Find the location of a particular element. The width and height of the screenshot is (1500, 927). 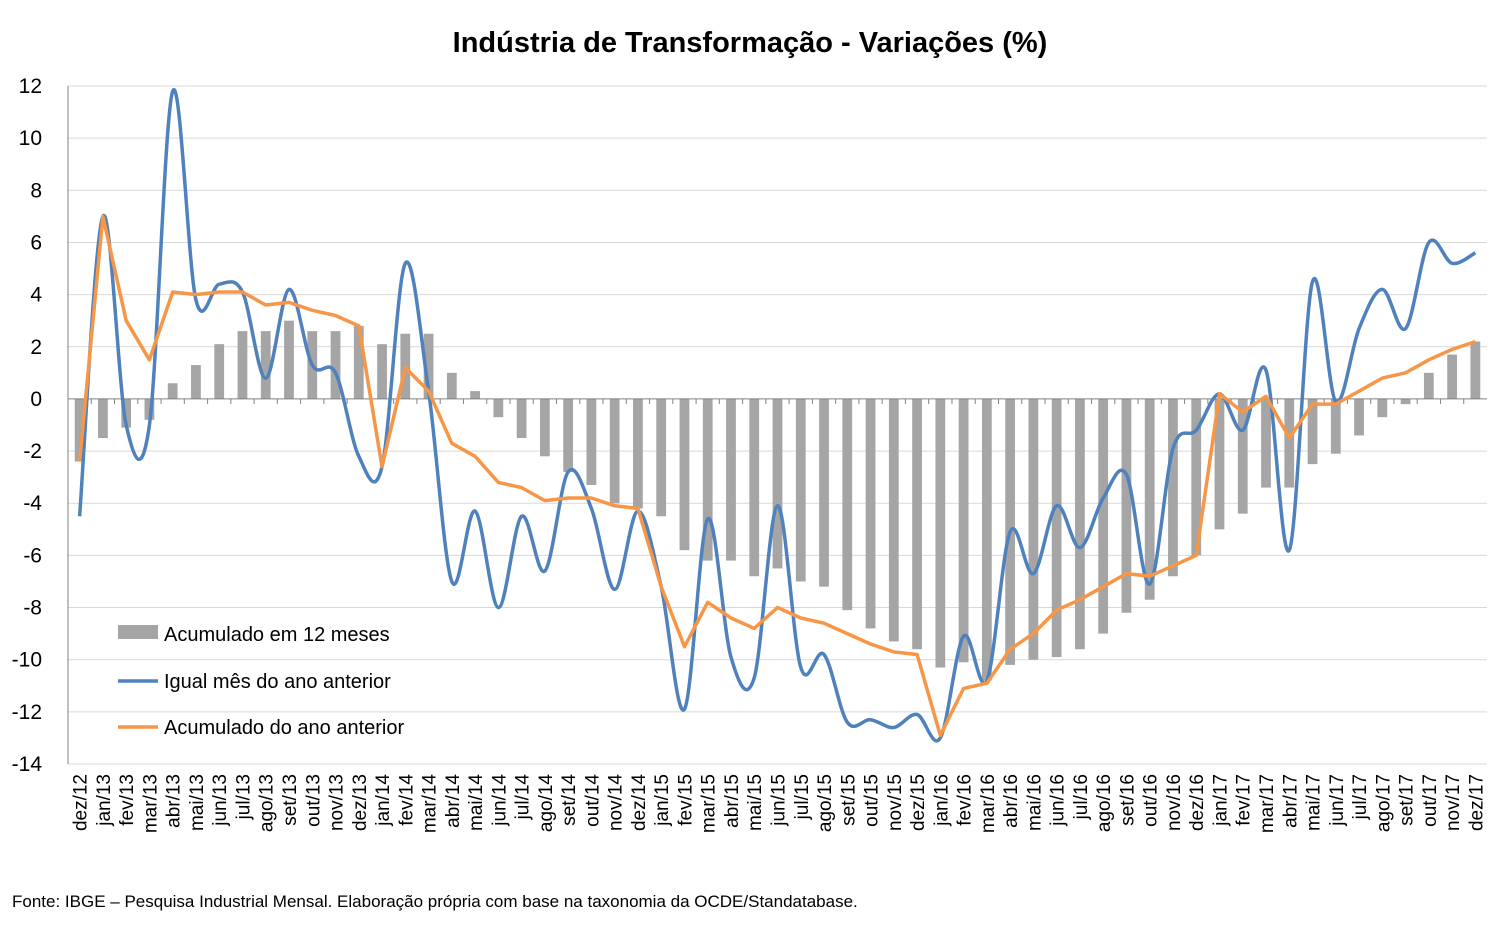

x-tick-label: abr/13 is located at coordinates (174, 801).